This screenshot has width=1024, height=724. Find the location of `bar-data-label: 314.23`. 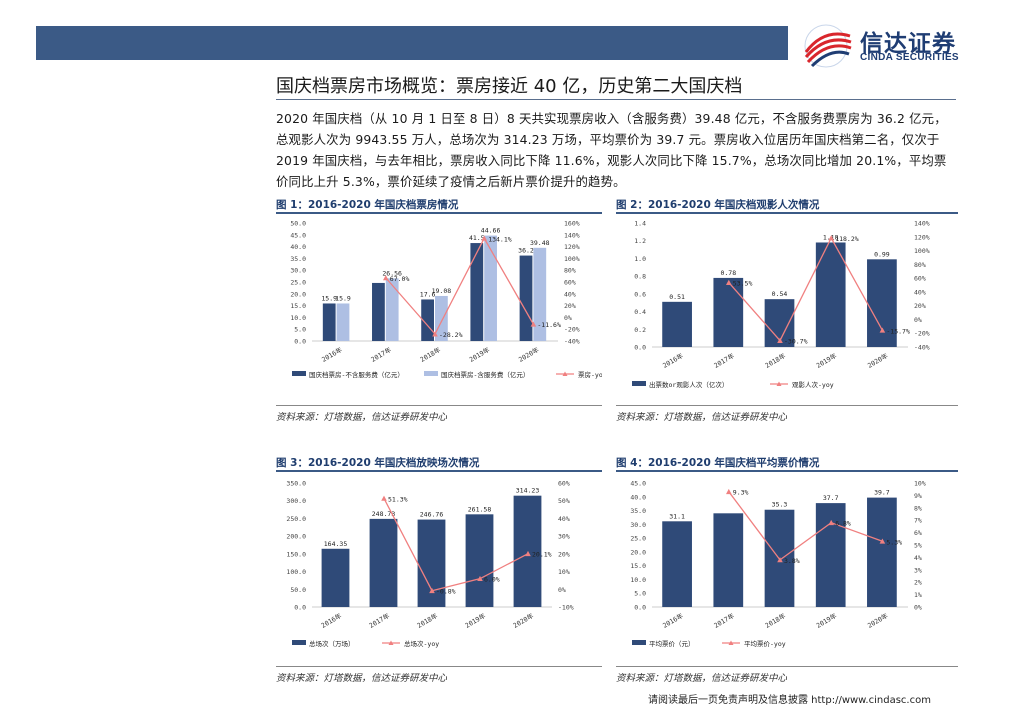

bar-data-label: 314.23 is located at coordinates (528, 491).